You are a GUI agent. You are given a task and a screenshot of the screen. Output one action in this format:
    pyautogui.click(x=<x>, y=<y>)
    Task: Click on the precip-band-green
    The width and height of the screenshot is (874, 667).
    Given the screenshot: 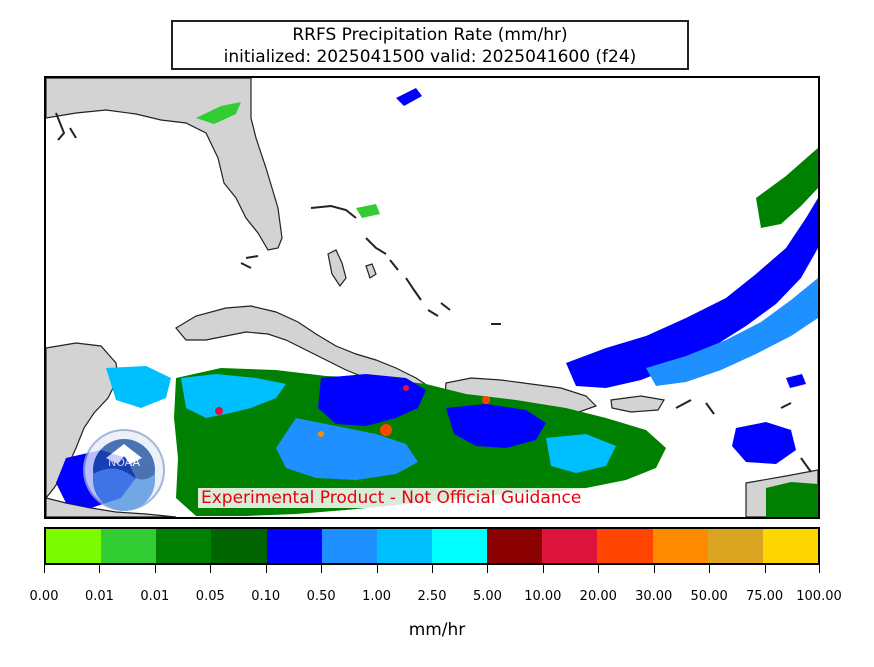 What is the action you would take?
    pyautogui.click(x=787, y=188)
    